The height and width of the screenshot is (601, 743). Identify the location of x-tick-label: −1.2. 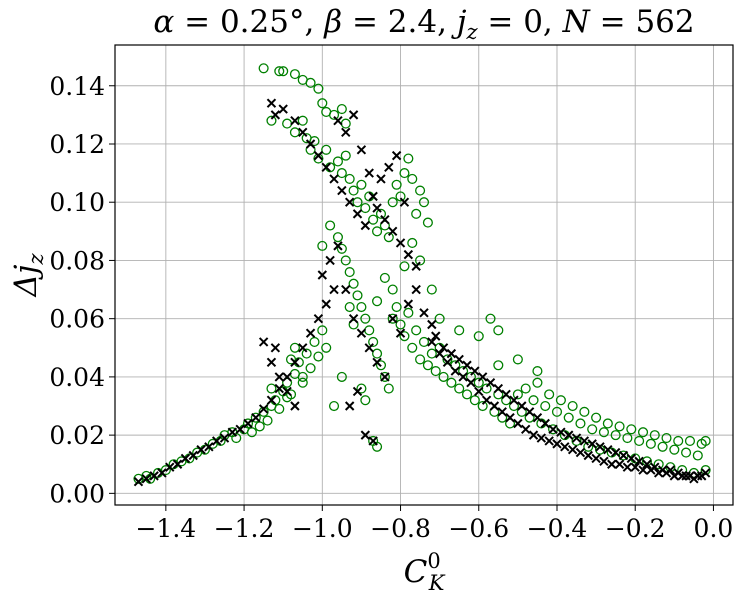
(244, 528).